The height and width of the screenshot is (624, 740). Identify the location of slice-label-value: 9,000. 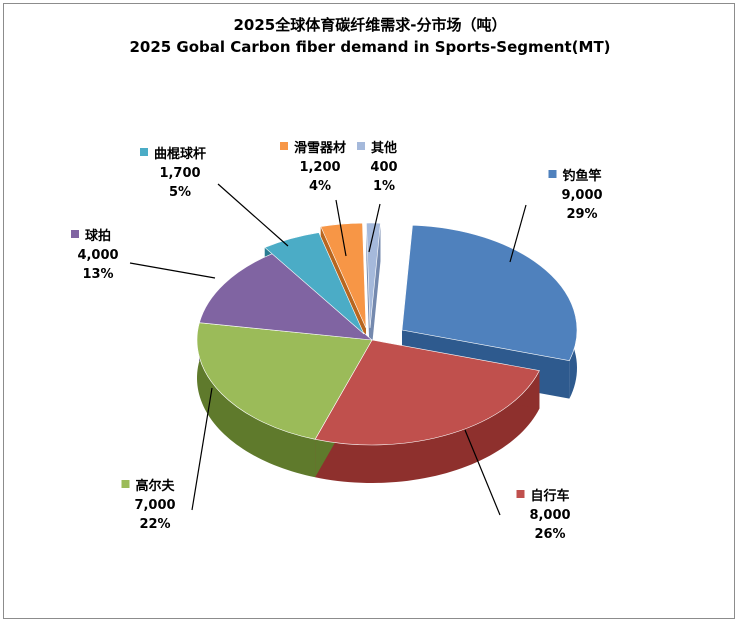
(581, 195).